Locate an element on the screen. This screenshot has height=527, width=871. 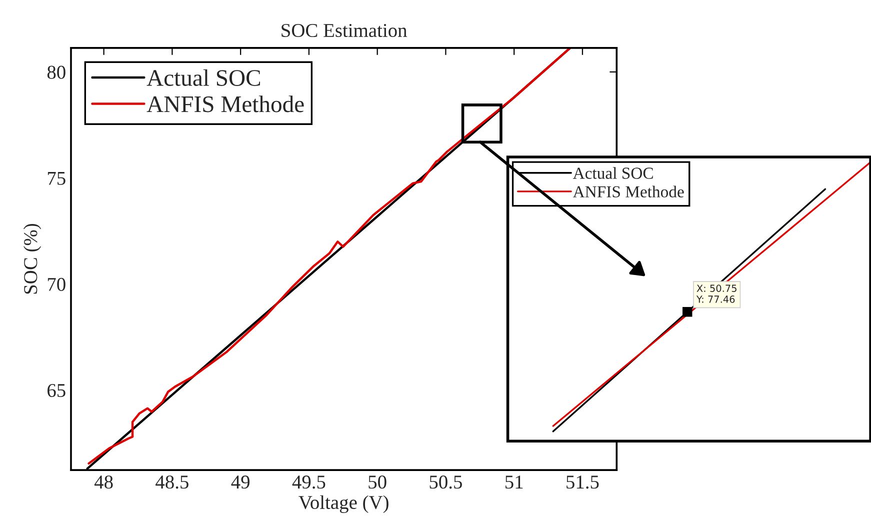
x-tick-label: 48.5 is located at coordinates (172, 482).